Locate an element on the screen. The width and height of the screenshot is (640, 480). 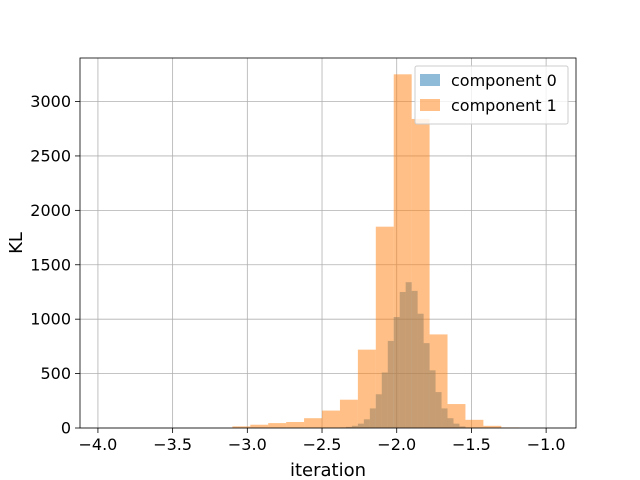
y-tick-label: 3000 is located at coordinates (50, 101).